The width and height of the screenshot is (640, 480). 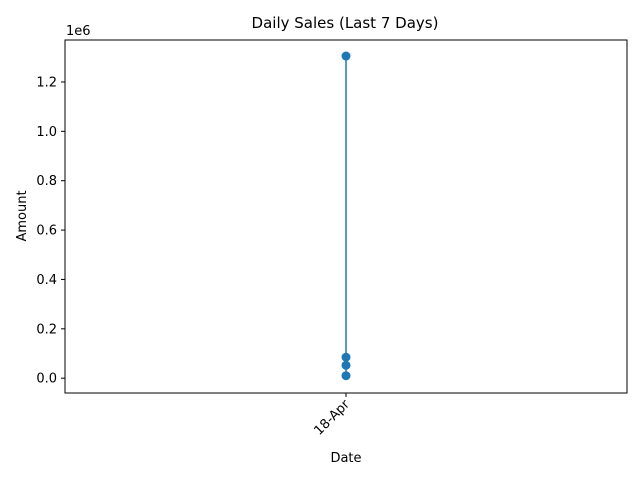 I want to click on y-tick-label: 0.6, so click(x=46, y=231).